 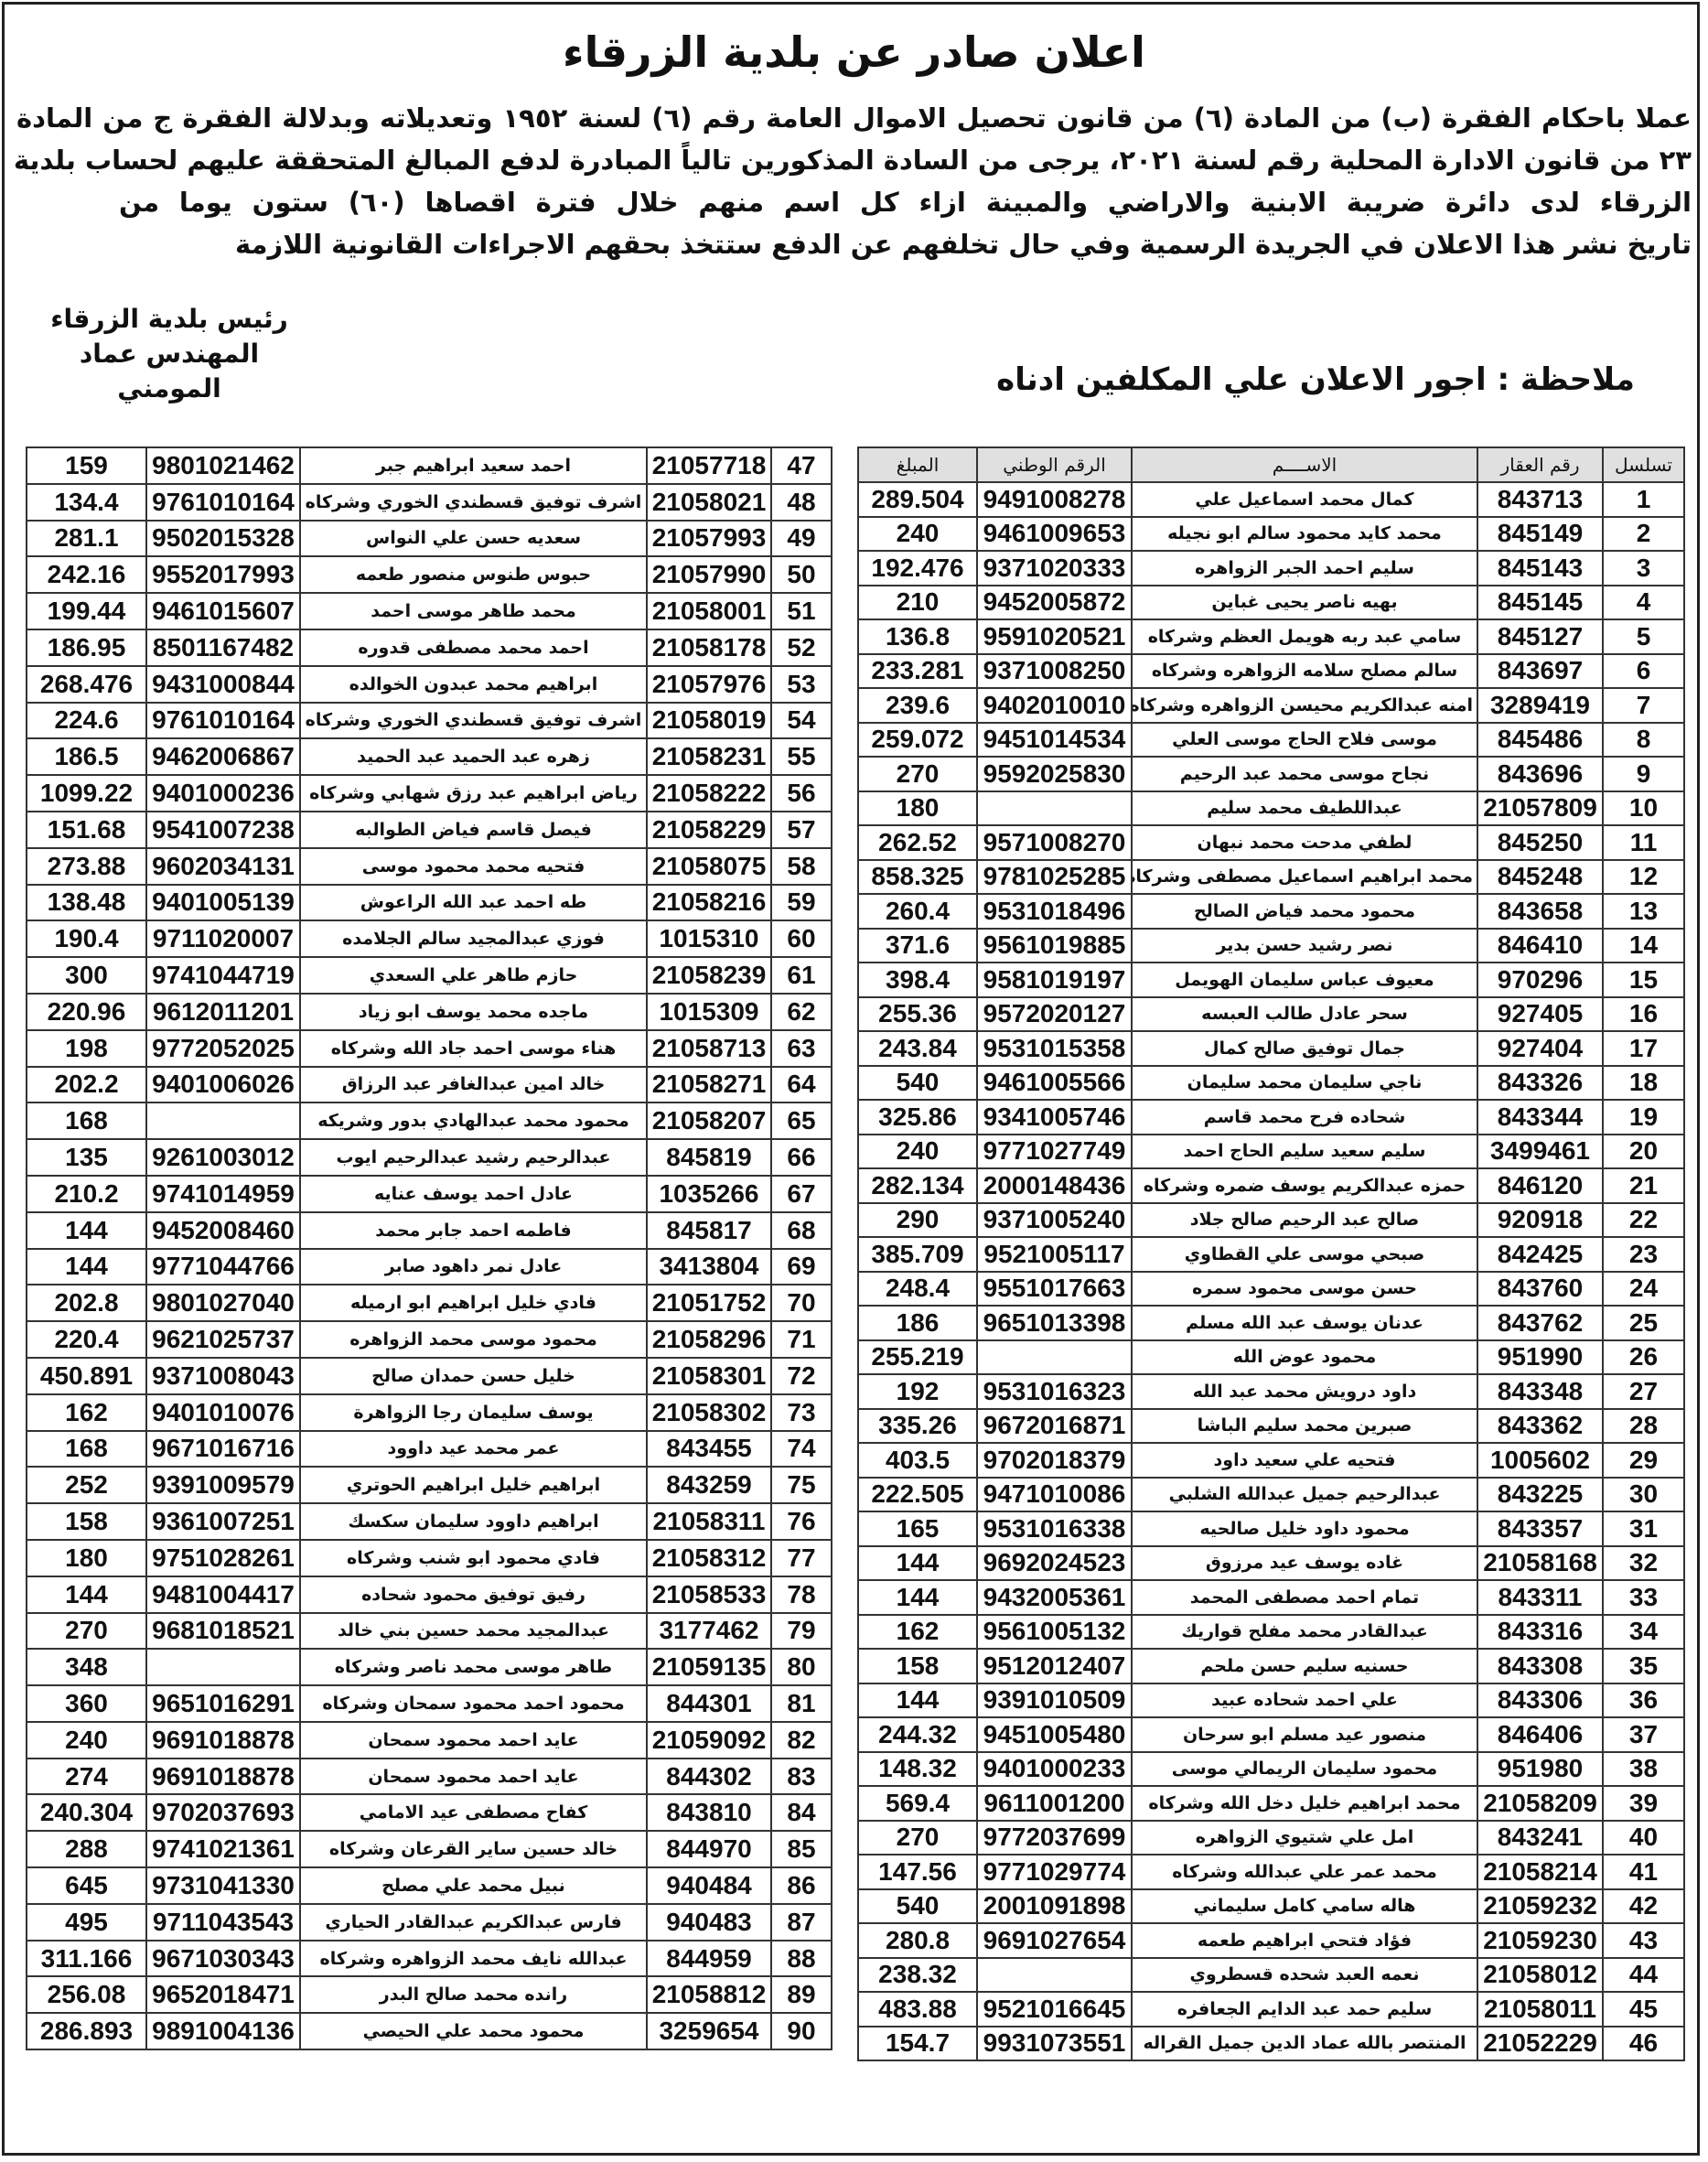 I want to click on name-cell: محمود سليمان الريمالي موسى, so click(x=1304, y=1768).